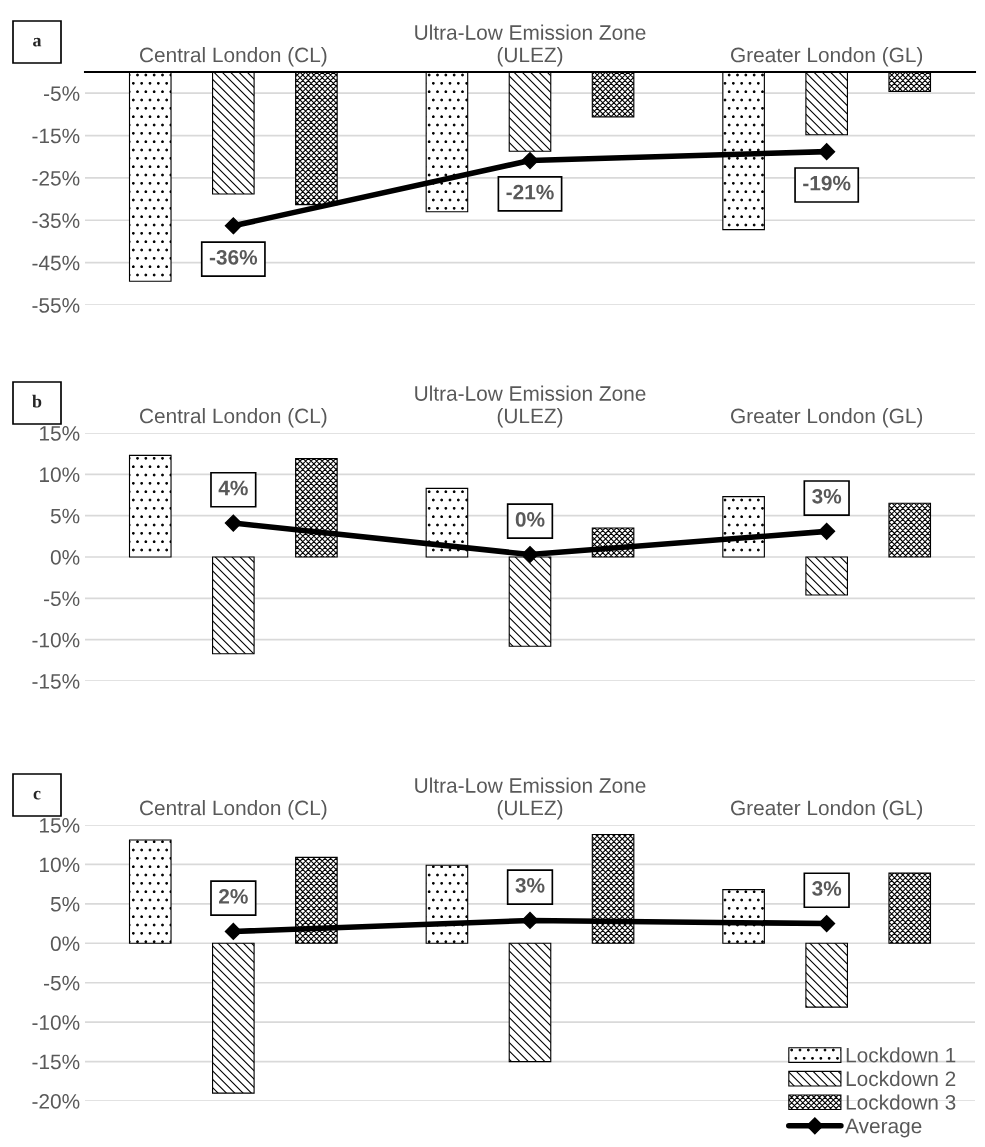  I want to click on data-label: 0%, so click(530, 519).